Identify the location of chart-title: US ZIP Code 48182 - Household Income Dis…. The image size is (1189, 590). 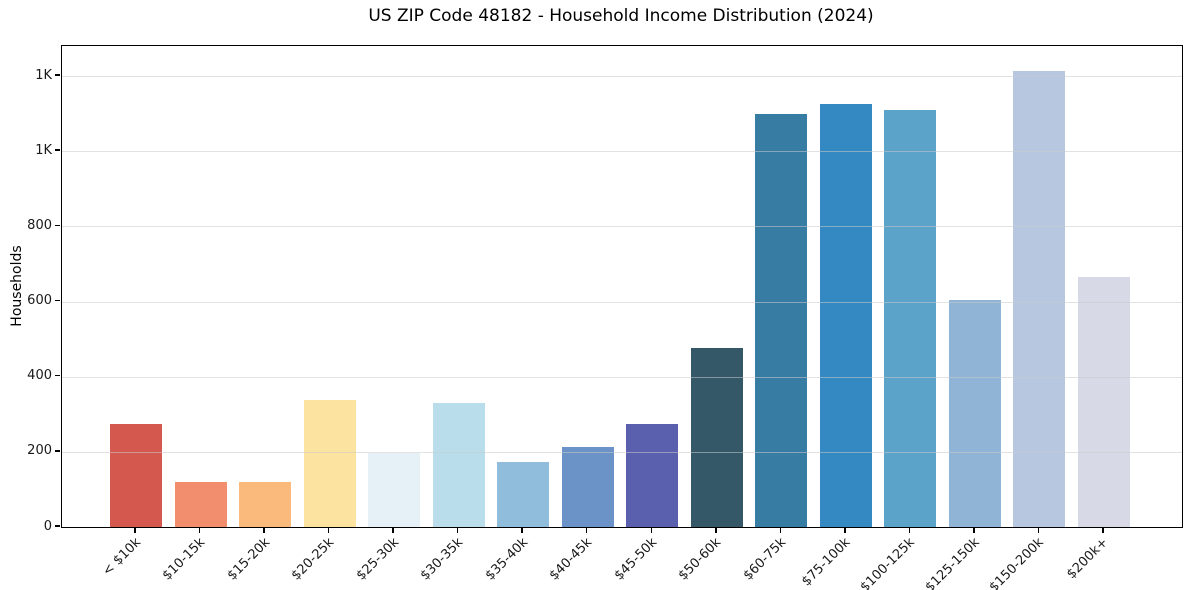
(621, 16).